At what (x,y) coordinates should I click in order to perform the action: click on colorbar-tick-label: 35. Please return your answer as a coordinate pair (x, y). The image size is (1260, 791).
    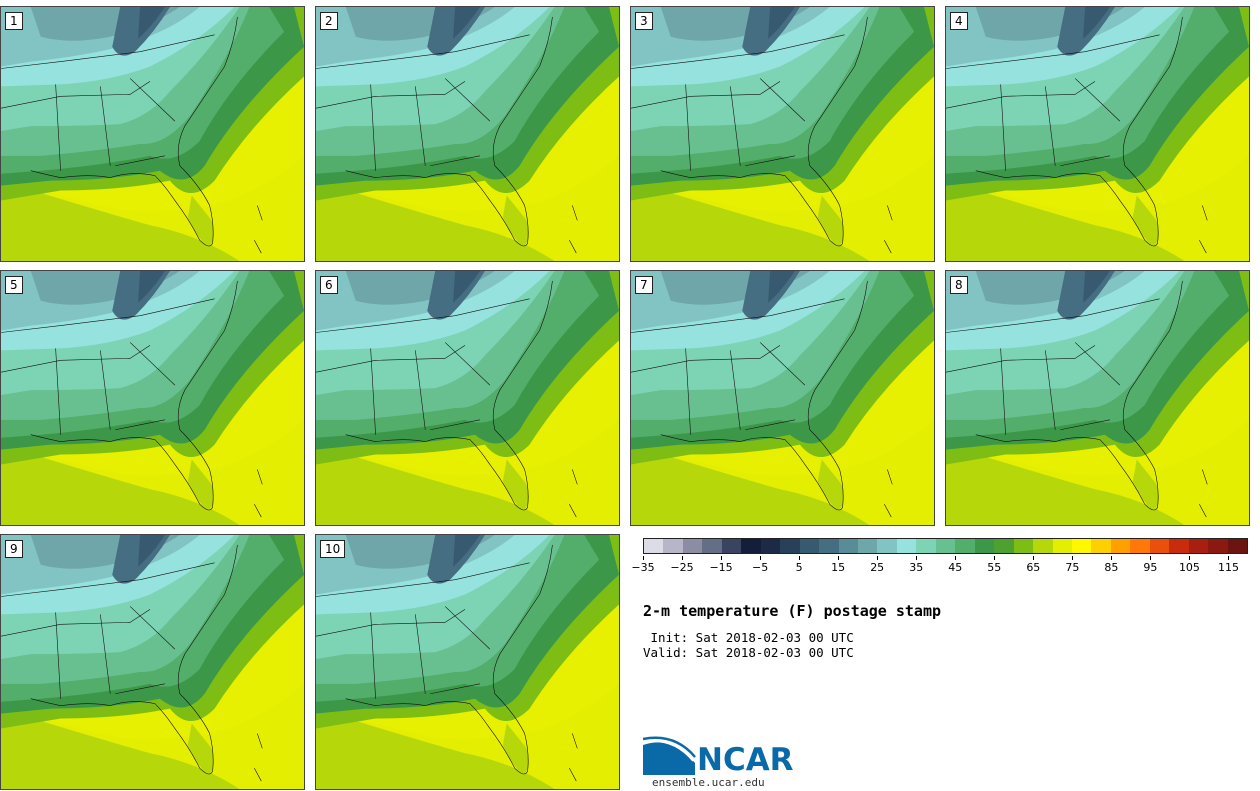
    Looking at the image, I should click on (916, 567).